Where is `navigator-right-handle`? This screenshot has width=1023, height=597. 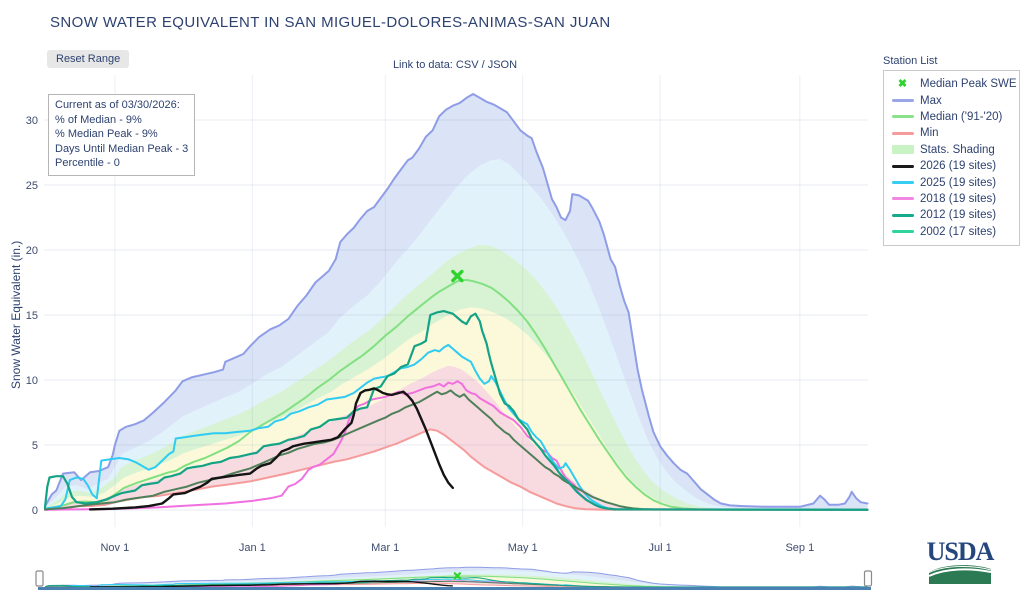 navigator-right-handle is located at coordinates (868, 578).